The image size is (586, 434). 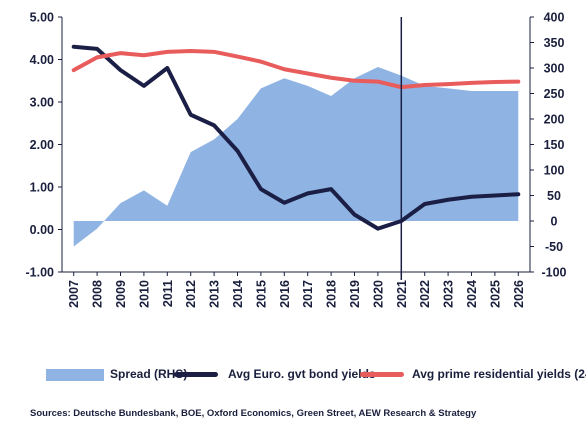 What do you see at coordinates (495, 294) in the screenshot?
I see `x-tick-label: 2025` at bounding box center [495, 294].